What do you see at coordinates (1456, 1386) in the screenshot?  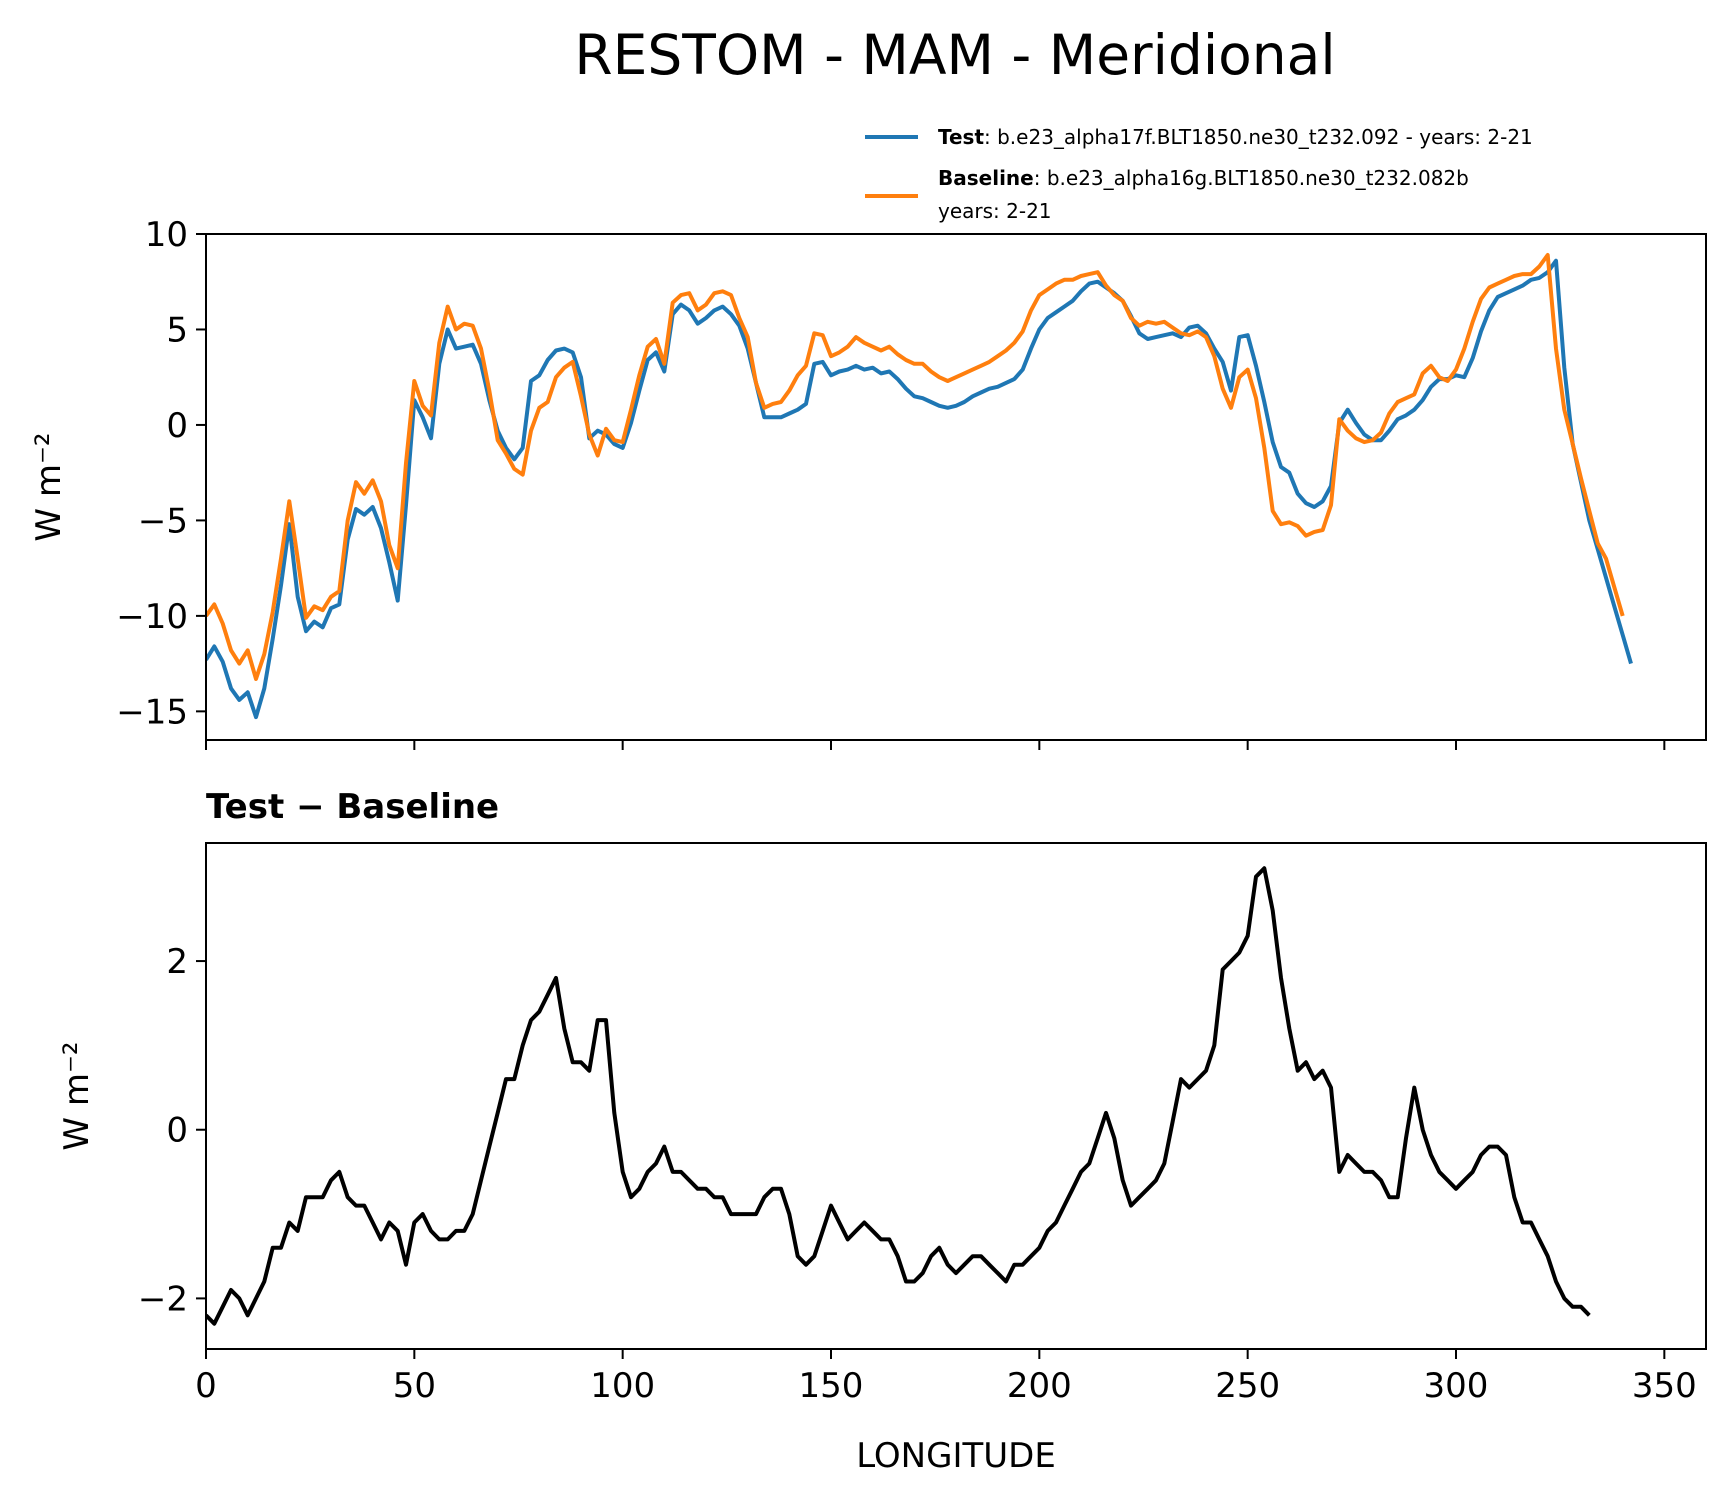 I see `x-tick-label: 300` at bounding box center [1456, 1386].